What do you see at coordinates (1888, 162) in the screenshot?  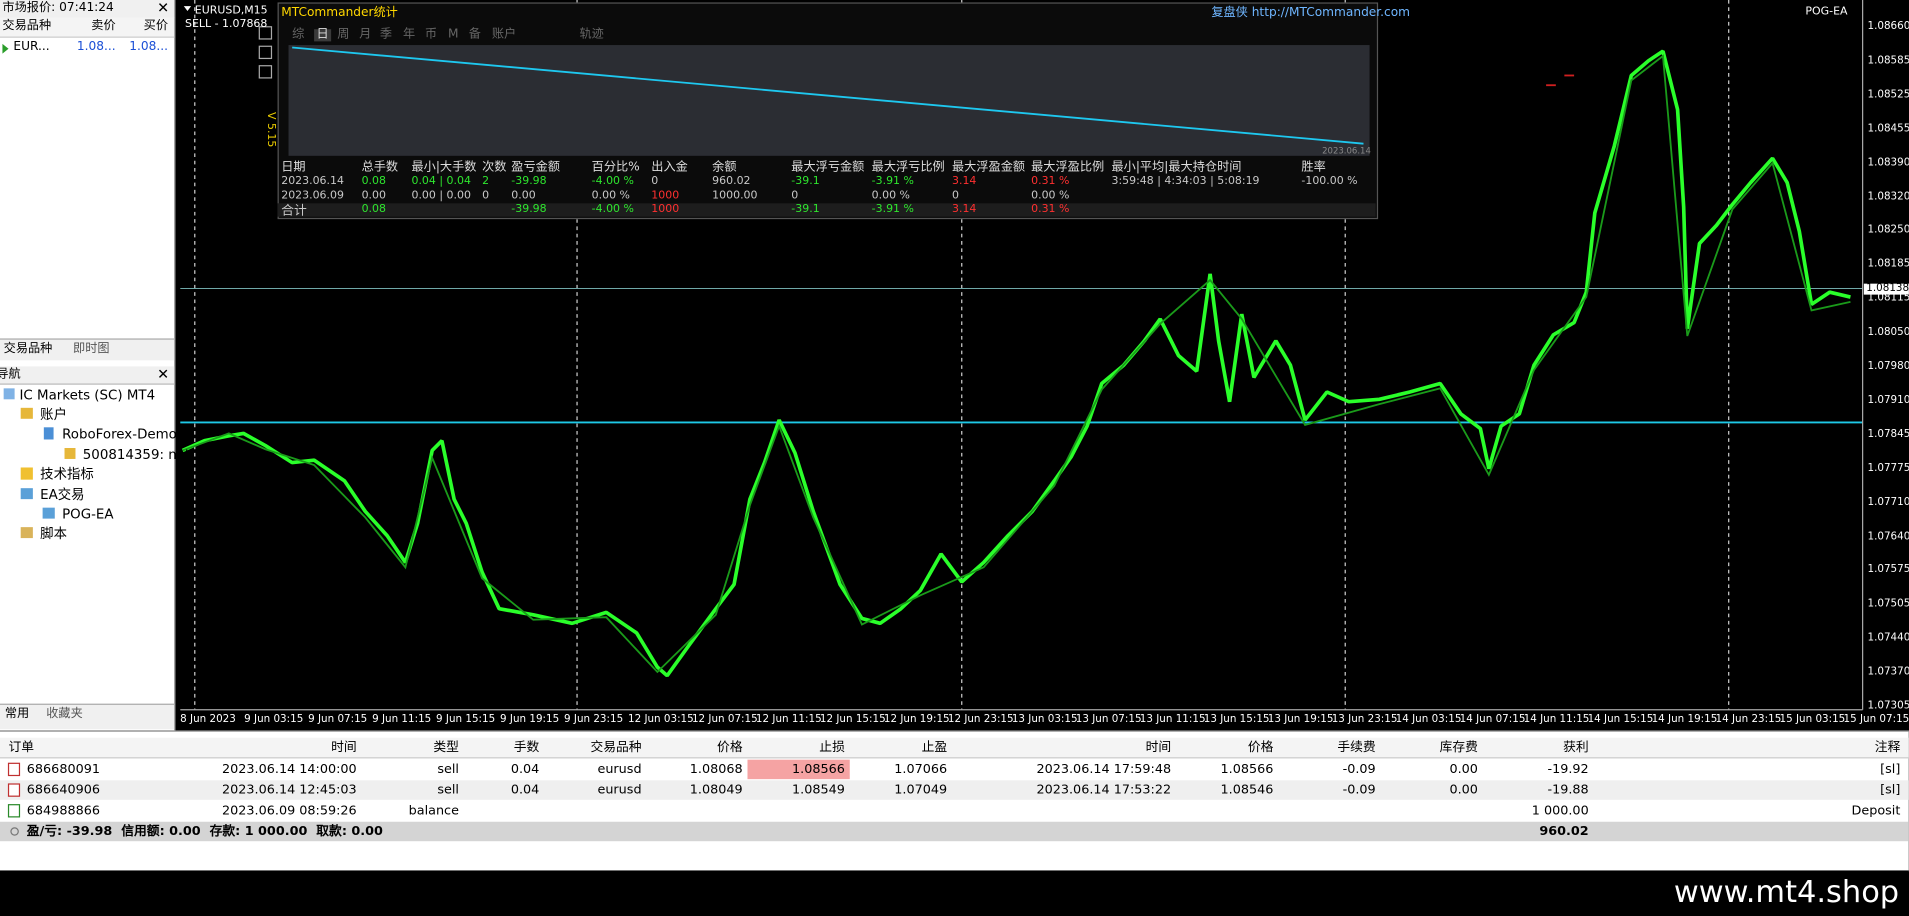 I see `price-label: 1.08390` at bounding box center [1888, 162].